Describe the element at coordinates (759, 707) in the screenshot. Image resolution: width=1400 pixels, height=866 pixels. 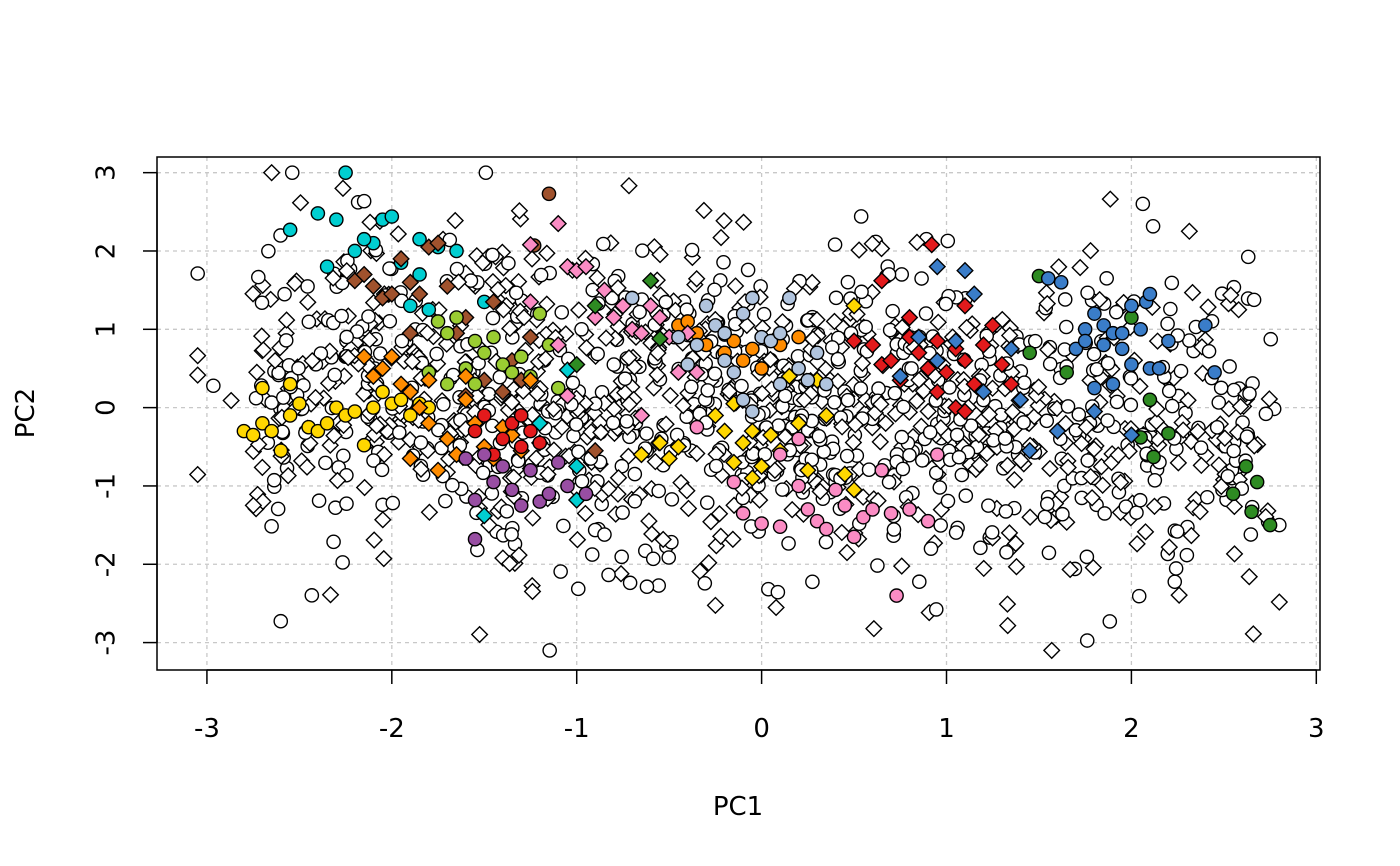
I see `x-axis: -3 -2 -1 0 1 2 3` at that location.